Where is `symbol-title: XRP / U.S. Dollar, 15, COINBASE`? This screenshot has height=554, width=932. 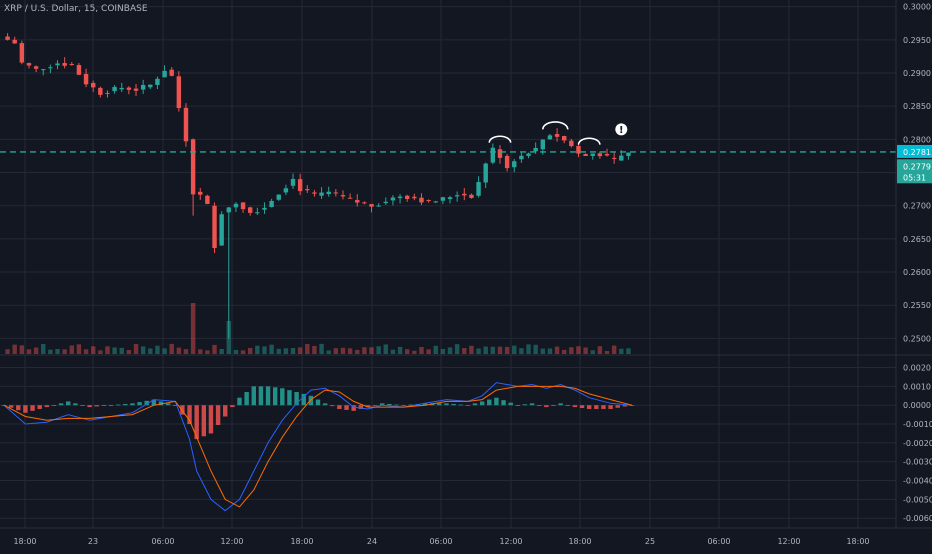 symbol-title: XRP / U.S. Dollar, 15, COINBASE is located at coordinates (76, 9).